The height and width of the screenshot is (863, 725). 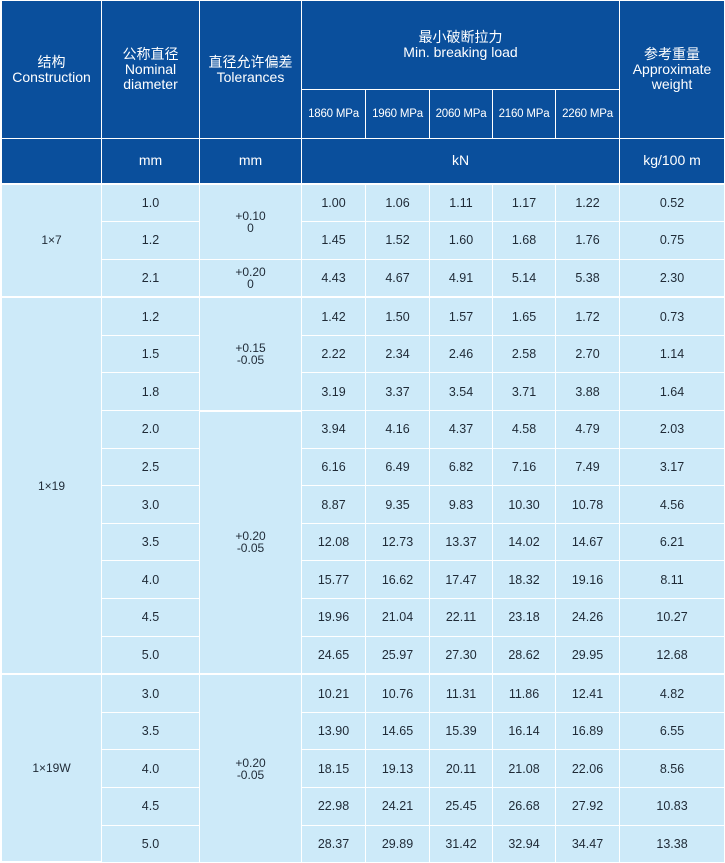 What do you see at coordinates (672, 240) in the screenshot?
I see `weight-cell: 0.75` at bounding box center [672, 240].